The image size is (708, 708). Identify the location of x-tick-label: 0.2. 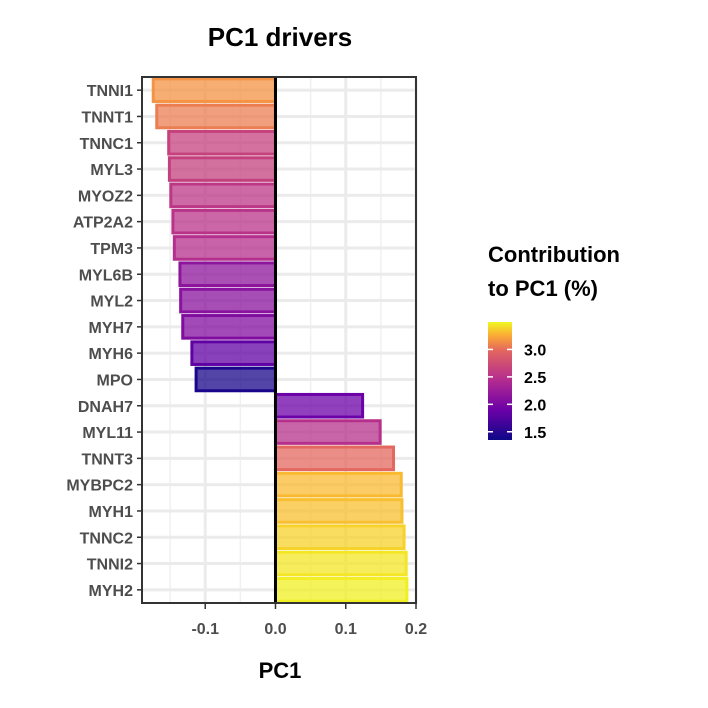
(416, 629).